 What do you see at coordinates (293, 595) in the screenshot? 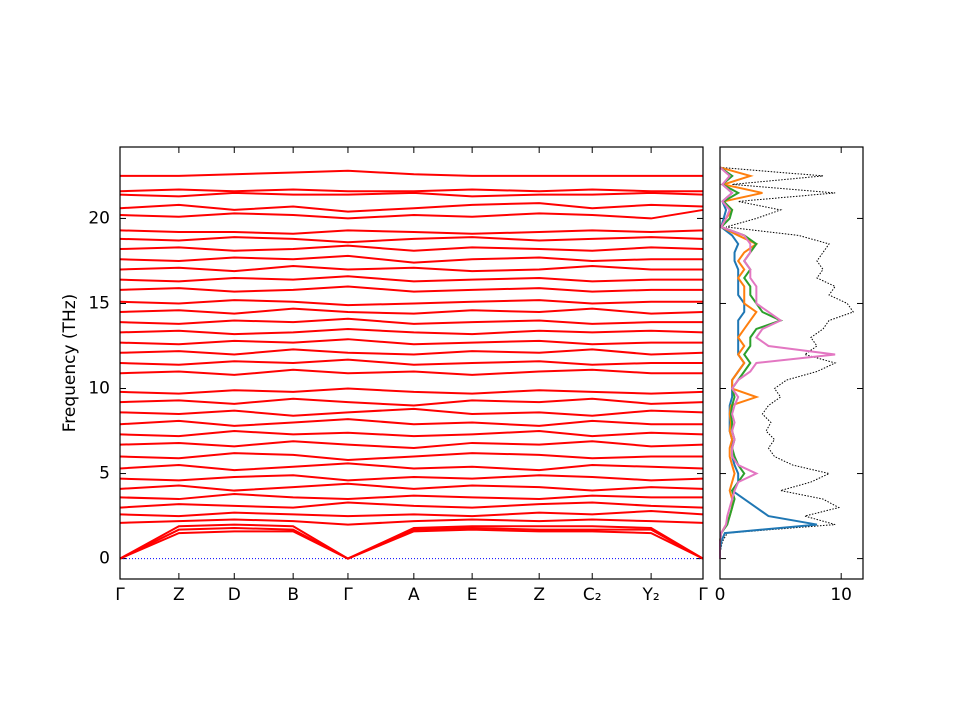
I see `x-tick-label: B` at bounding box center [293, 595].